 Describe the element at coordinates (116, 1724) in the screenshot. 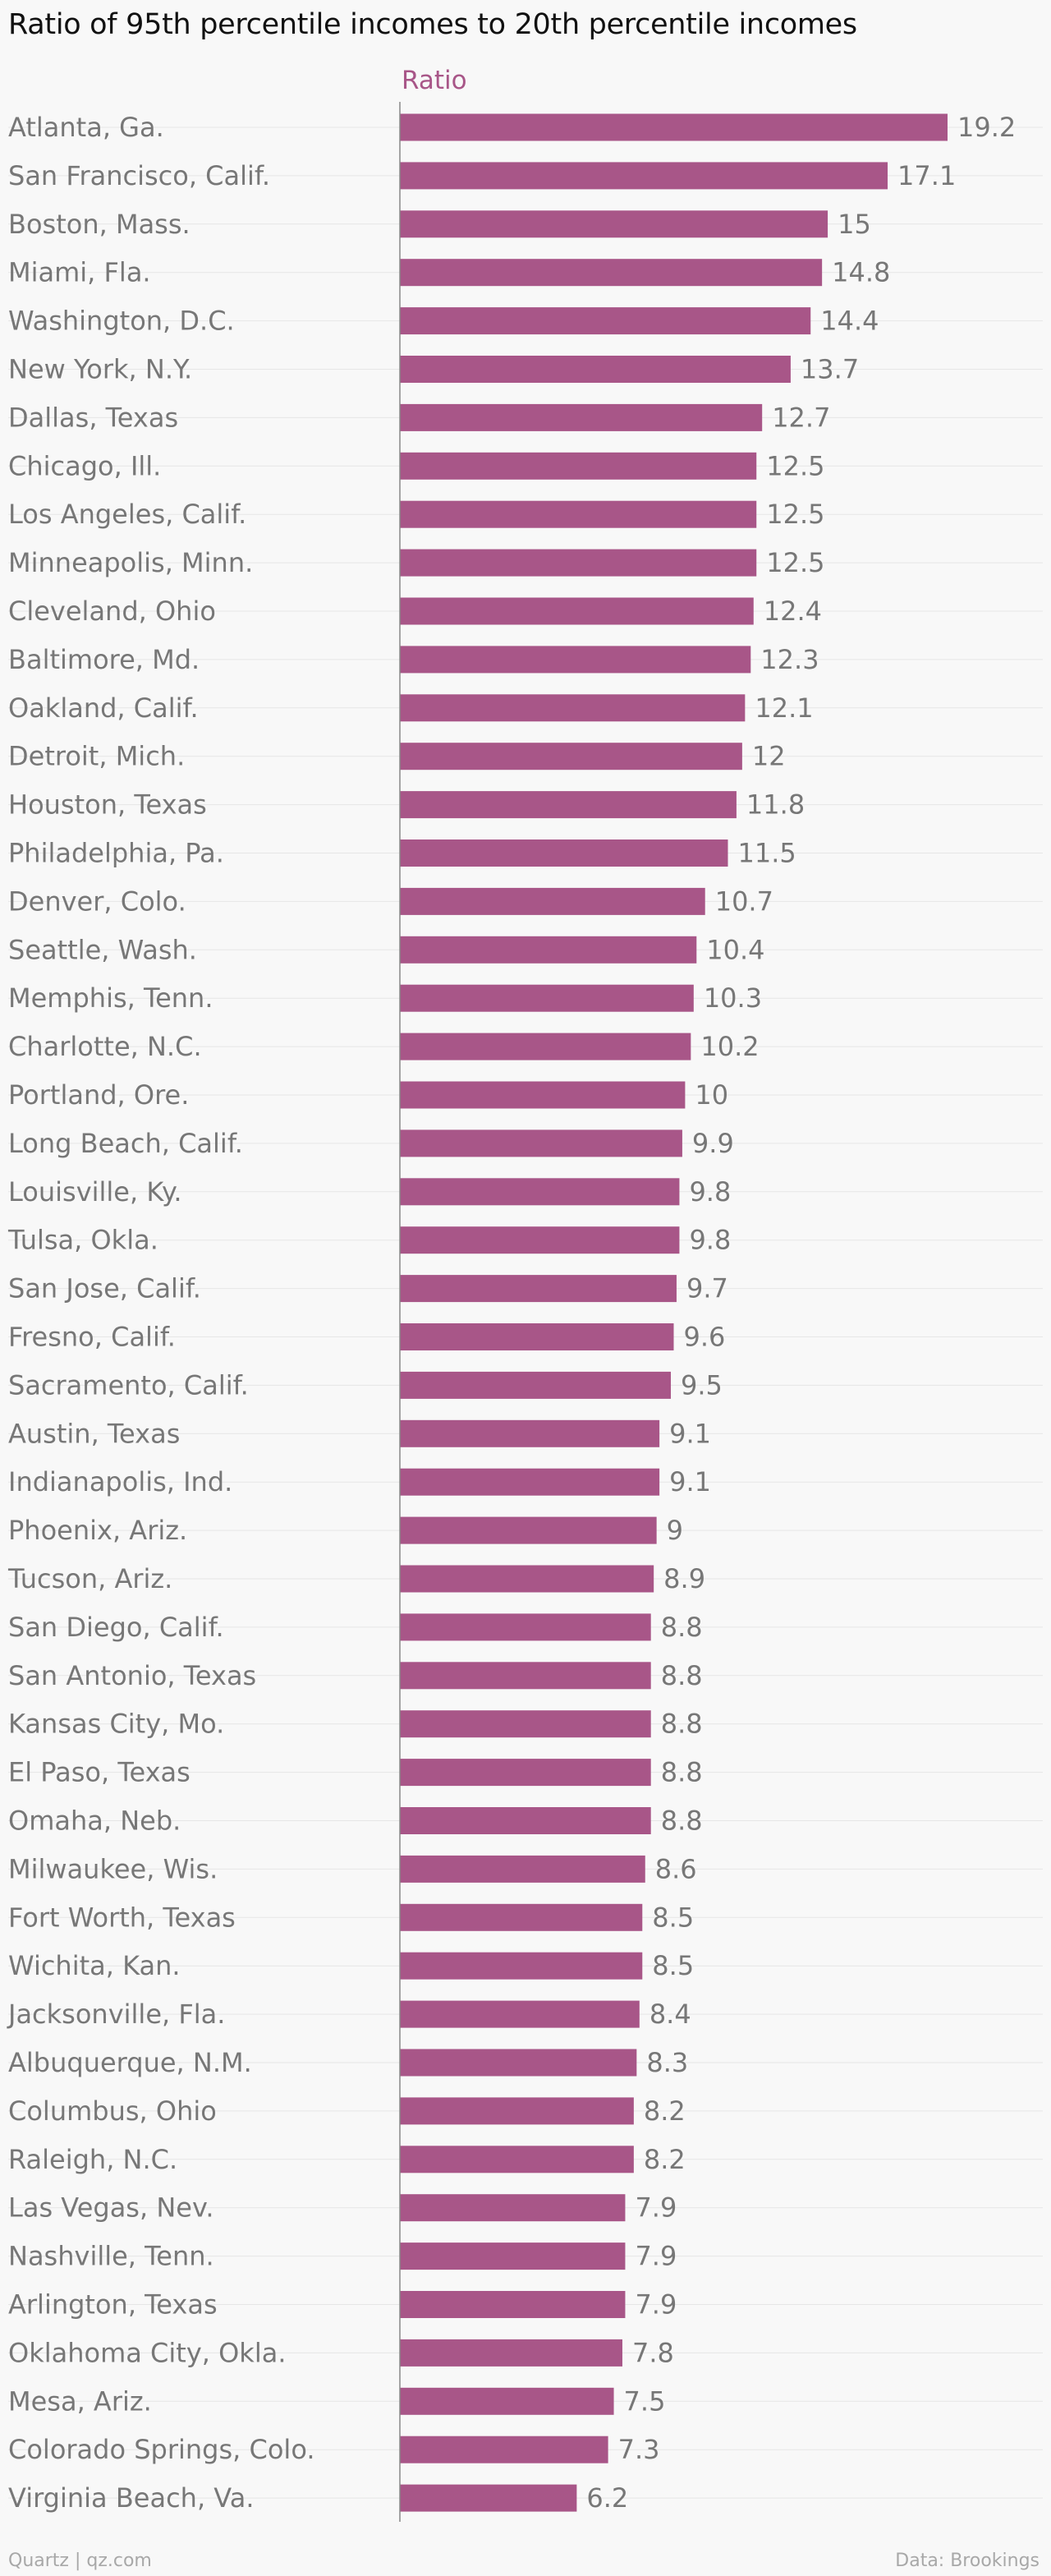

I see `category-label: Kansas City, Mo.` at that location.